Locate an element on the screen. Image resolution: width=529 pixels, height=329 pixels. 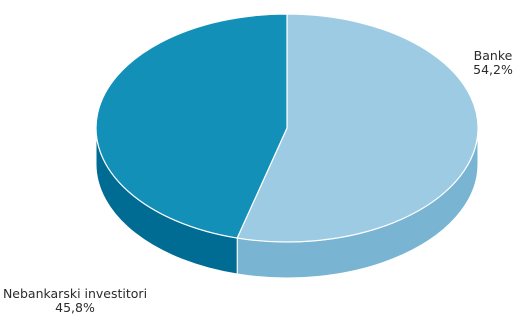
slice-label-nebankarski-value: 45,8% is located at coordinates (75, 307).